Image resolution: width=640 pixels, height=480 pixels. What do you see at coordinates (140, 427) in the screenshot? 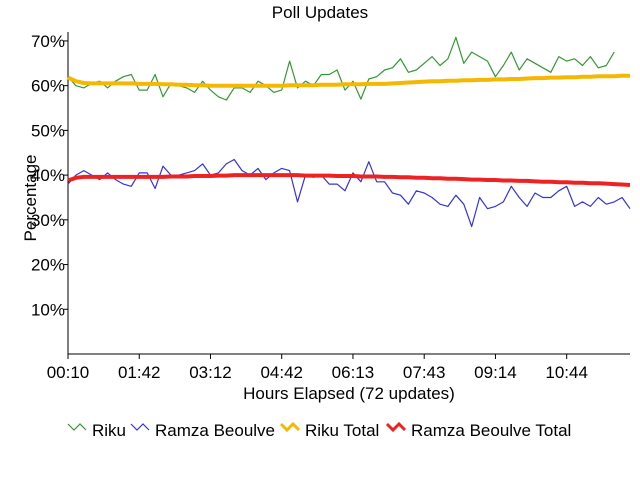
I see `legend-swatch-ramza-beoulve` at bounding box center [140, 427].